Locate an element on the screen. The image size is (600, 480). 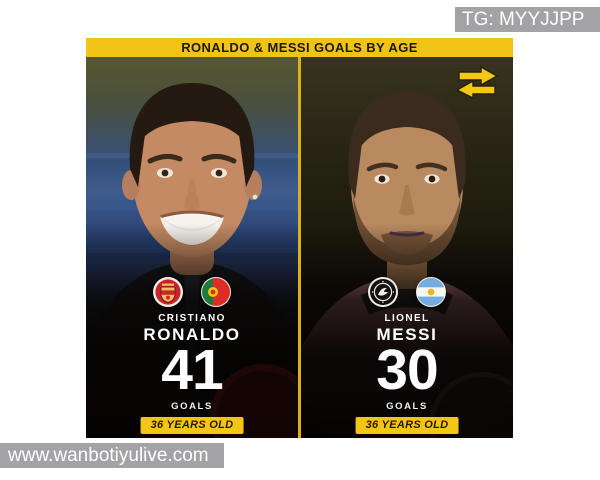
messi-badges-row is located at coordinates (407, 292).